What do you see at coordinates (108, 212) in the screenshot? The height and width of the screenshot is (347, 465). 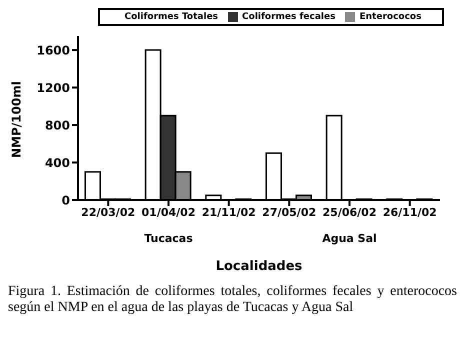 I see `x-tick-label: 22/03/02` at bounding box center [108, 212].